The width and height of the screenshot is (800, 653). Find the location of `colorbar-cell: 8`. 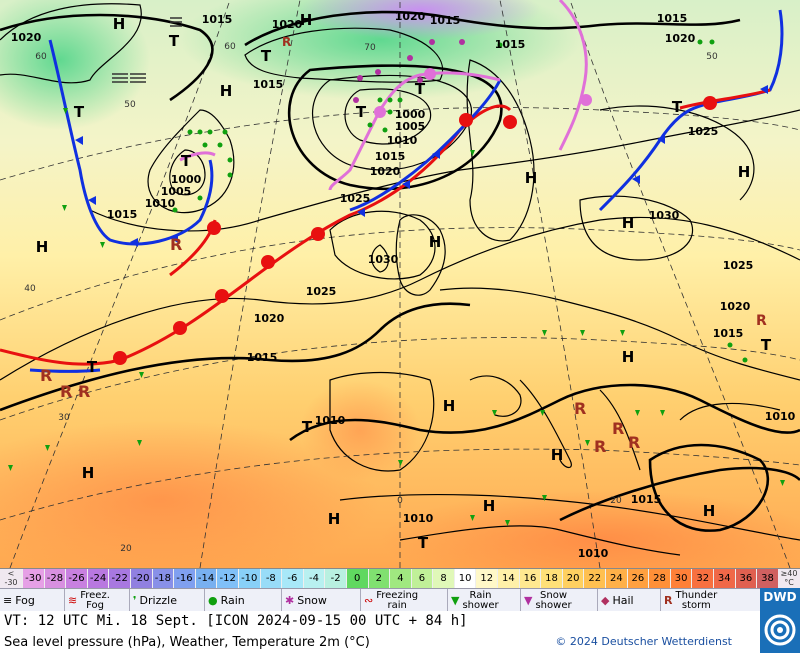

colorbar-cell: 8 is located at coordinates (443, 579).